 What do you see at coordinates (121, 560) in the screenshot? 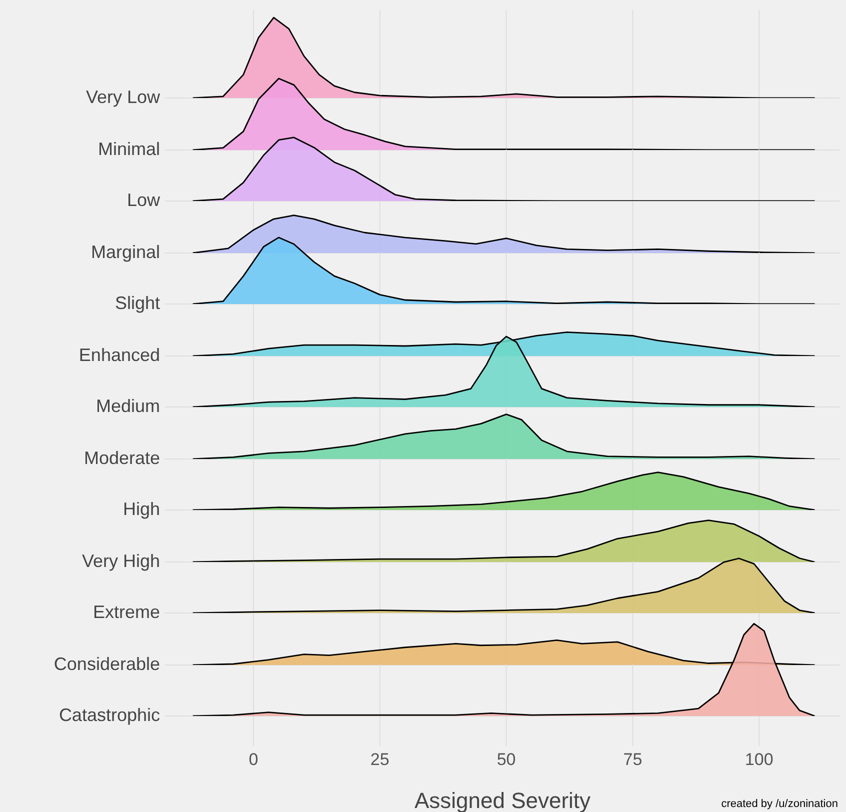
I see `series-label: Very High` at bounding box center [121, 560].